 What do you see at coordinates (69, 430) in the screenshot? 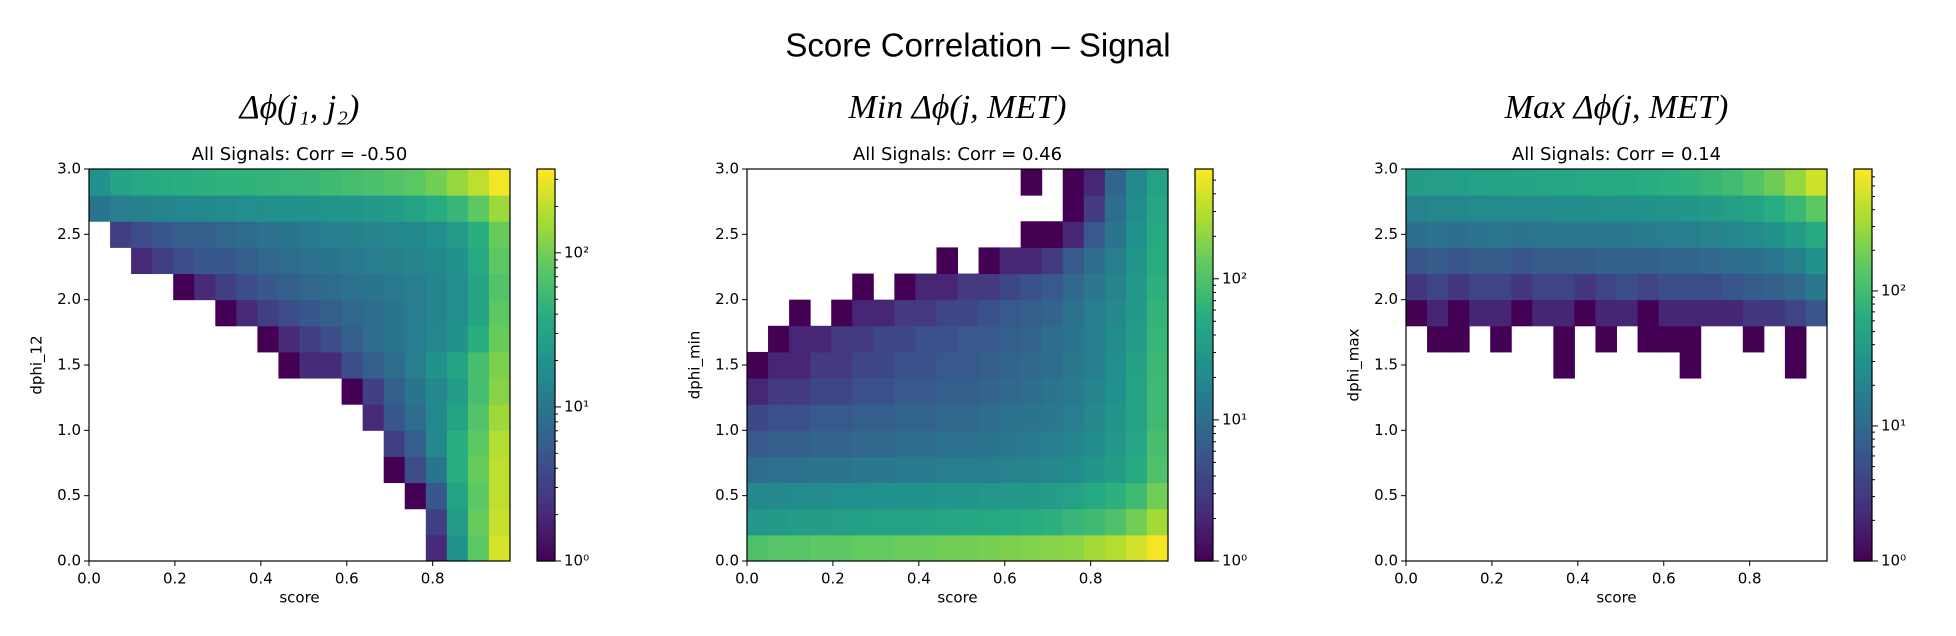
I see `y-tick-label: 1.0` at bounding box center [69, 430].